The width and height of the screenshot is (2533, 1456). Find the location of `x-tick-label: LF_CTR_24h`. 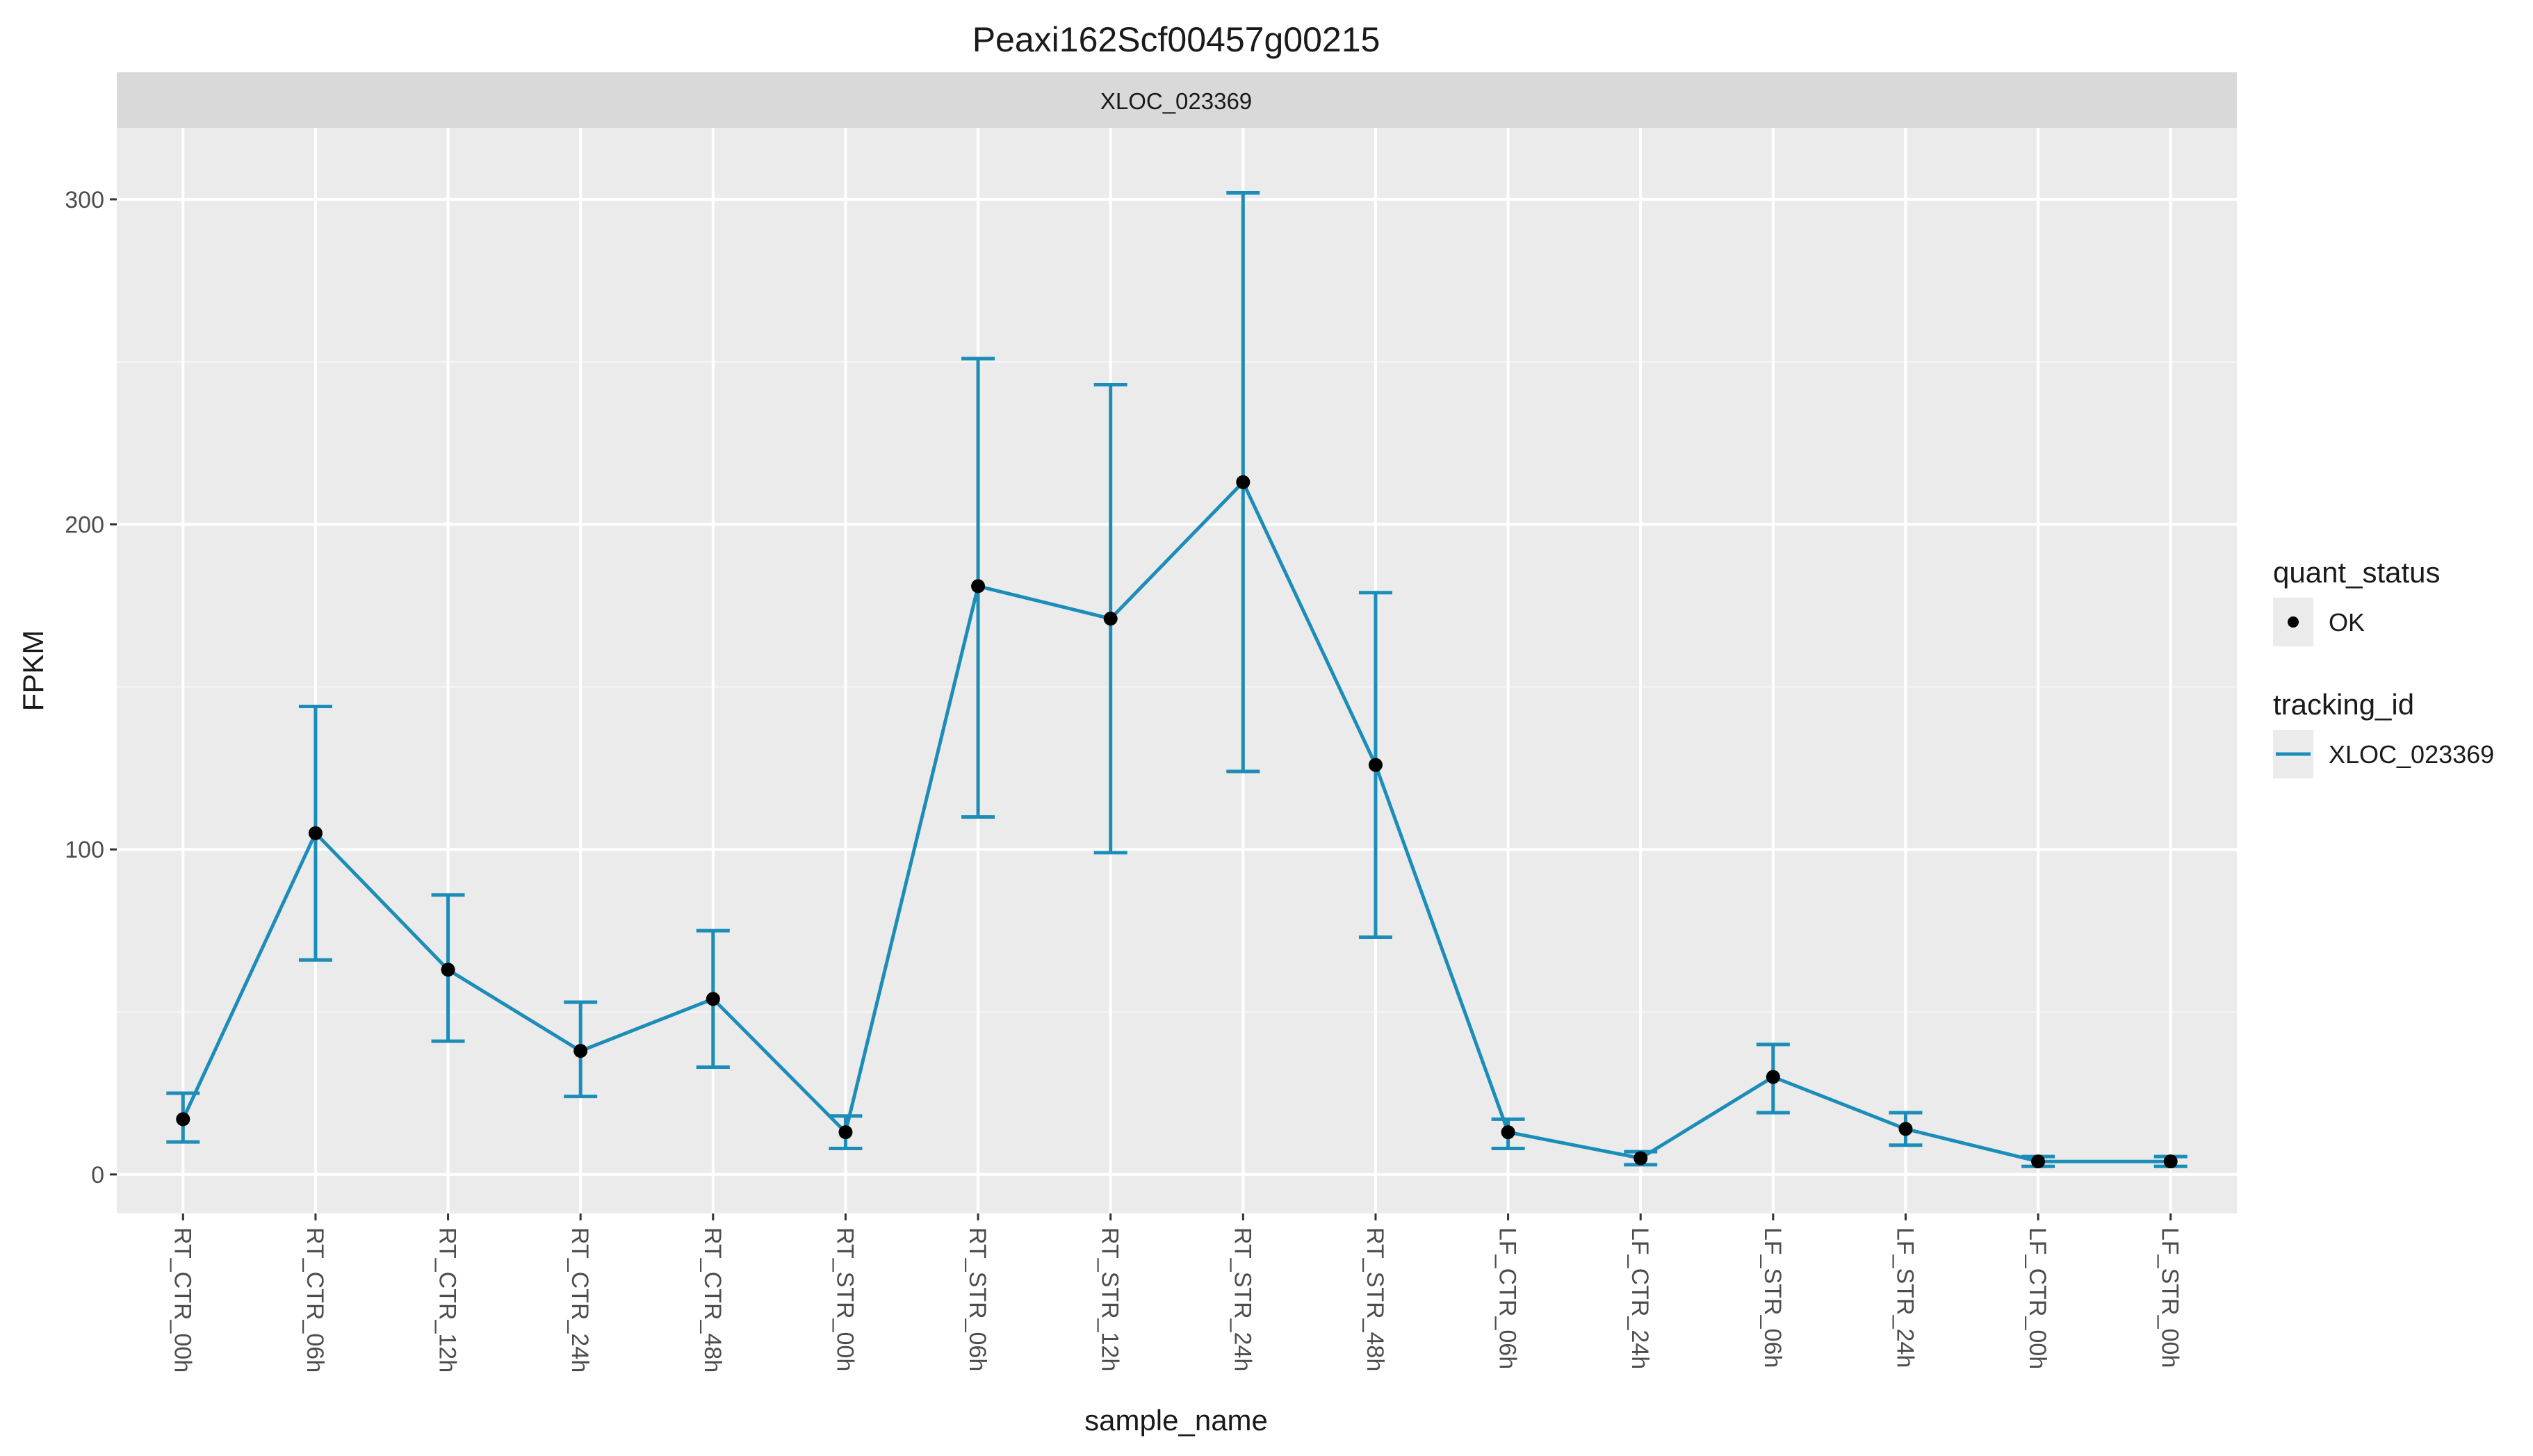

x-tick-label: LF_CTR_24h is located at coordinates (1640, 1298).